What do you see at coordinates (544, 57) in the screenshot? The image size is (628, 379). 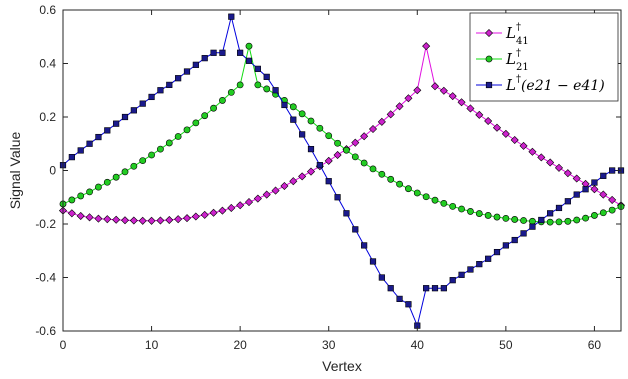 I see `legend-box` at bounding box center [544, 57].